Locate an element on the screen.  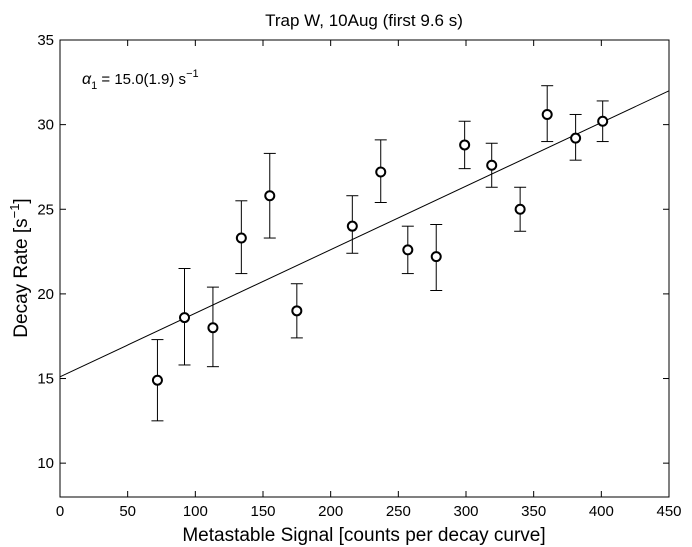
x-tick-label: 450 is located at coordinates (668, 511).